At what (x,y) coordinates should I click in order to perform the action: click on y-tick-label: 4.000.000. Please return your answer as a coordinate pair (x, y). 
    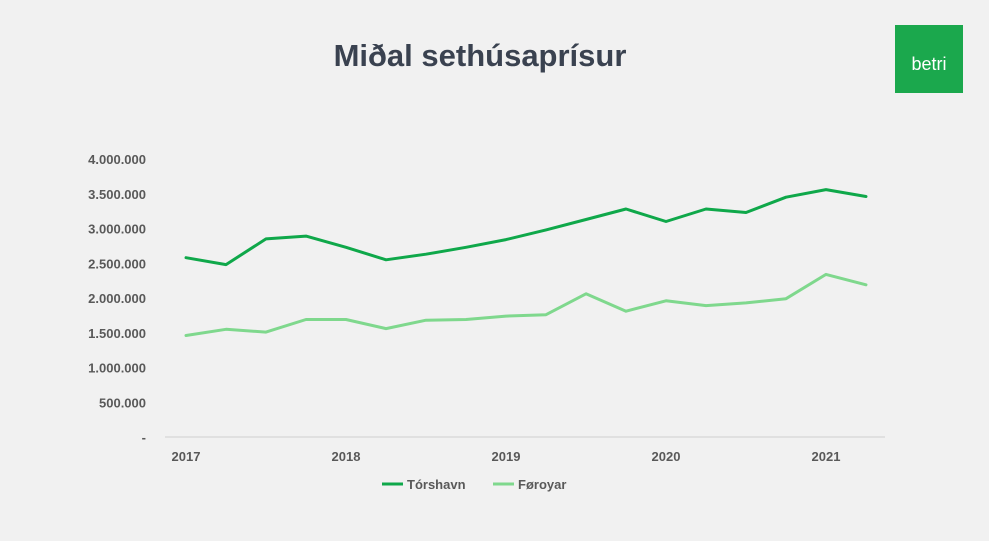
    Looking at the image, I should click on (117, 159).